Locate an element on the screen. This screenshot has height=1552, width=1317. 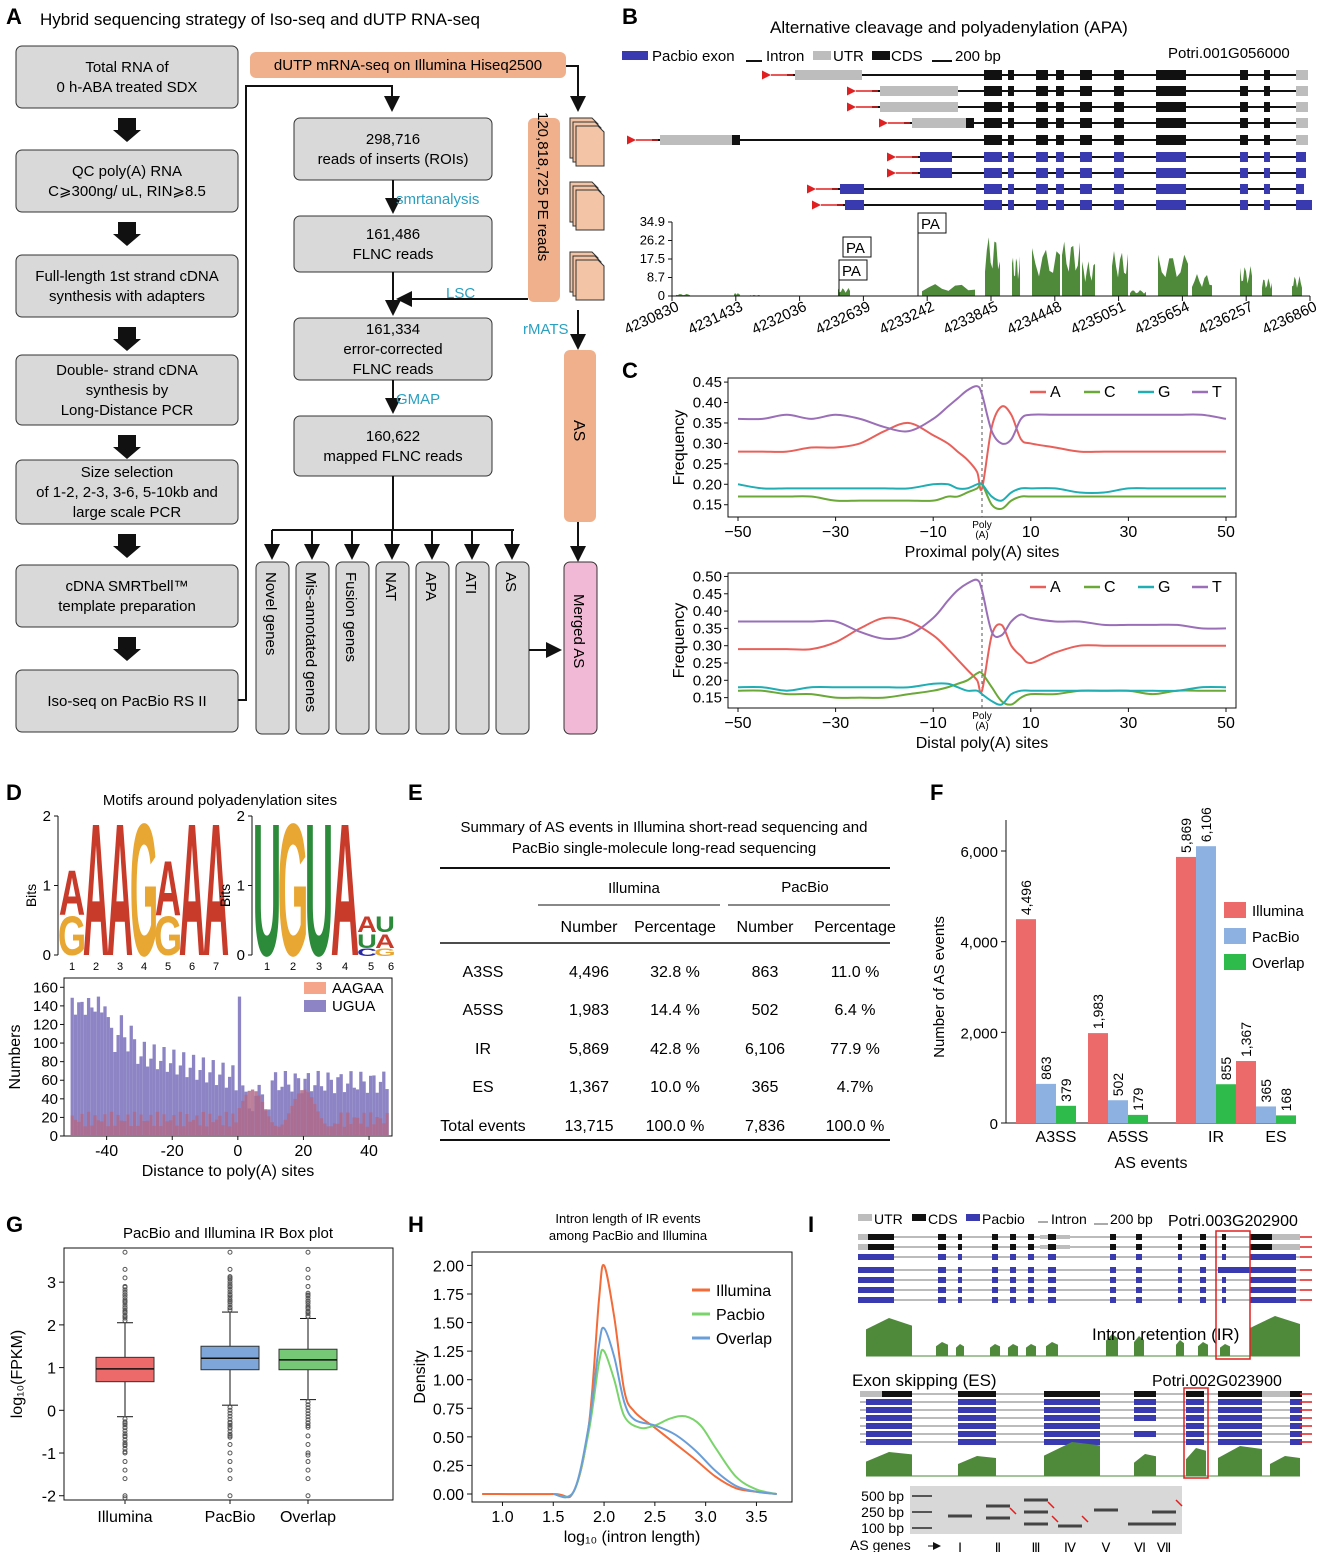
band-marker is located at coordinates (1013, 1511).